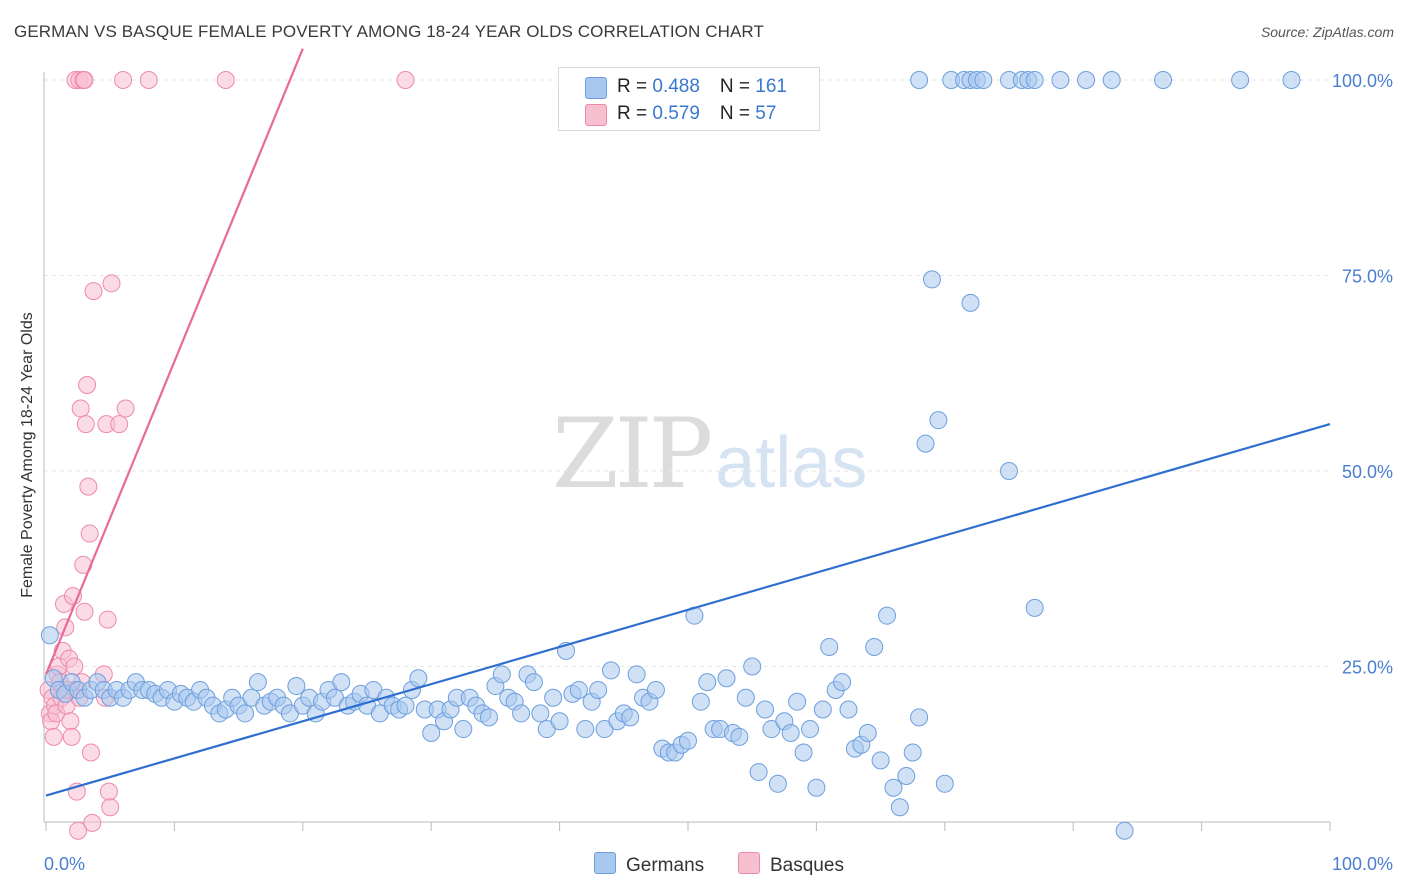 The height and width of the screenshot is (892, 1406). Describe the element at coordinates (689, 99) in the screenshot. I see `correlation-legend: R = 0.488 N = 161 R = 0.579 N = 57` at that location.